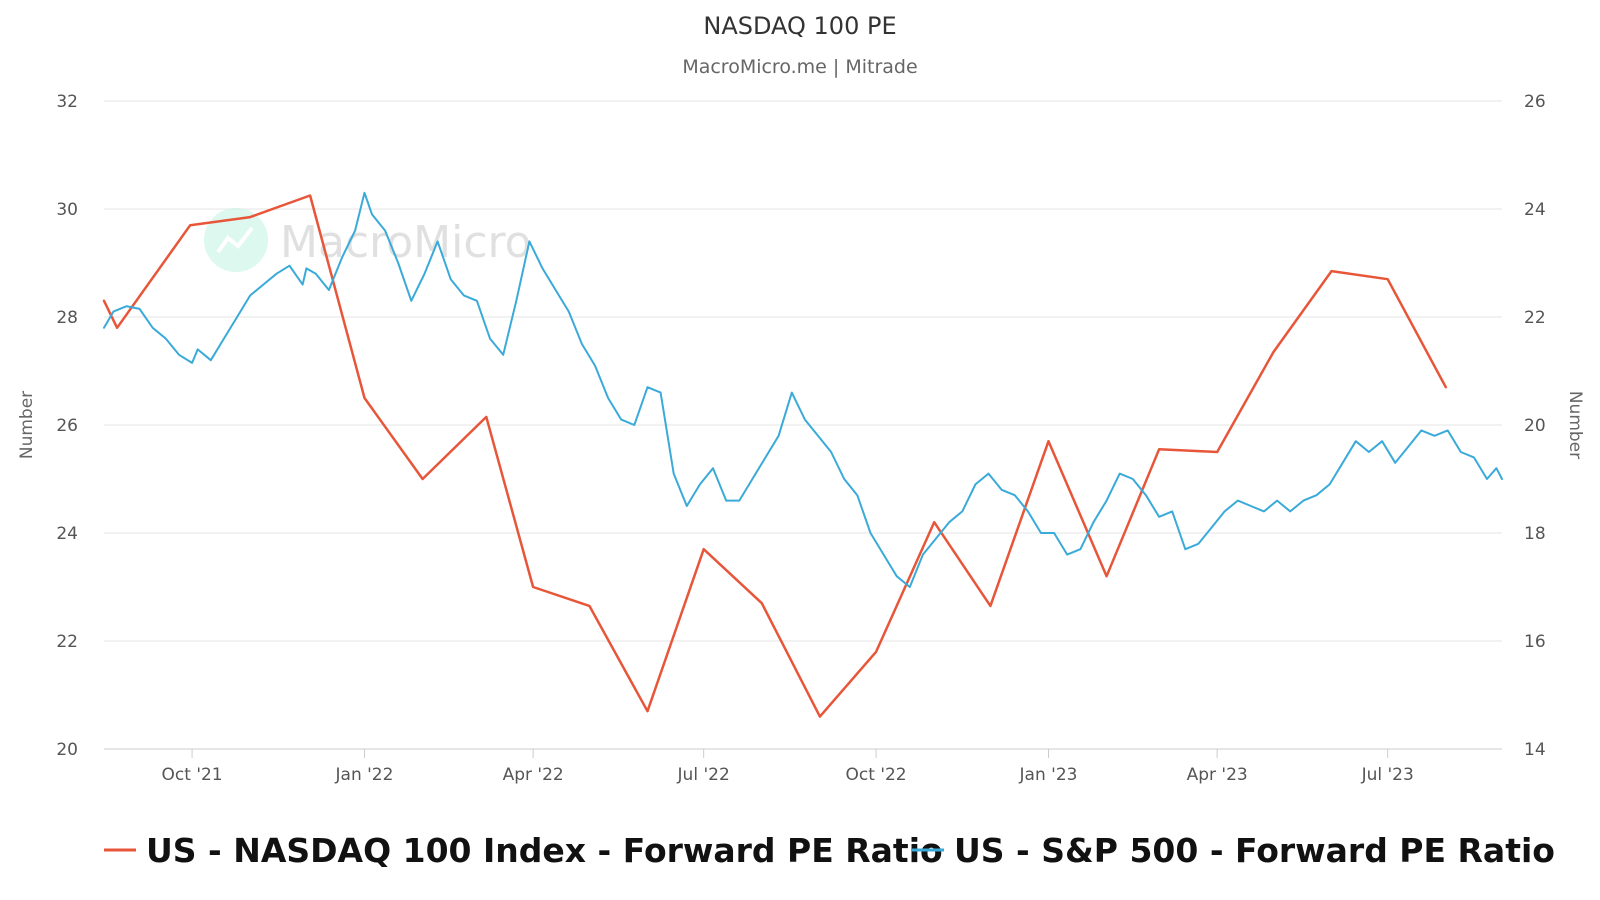  I want to click on y-left-tick-label: 28, so click(67, 318).